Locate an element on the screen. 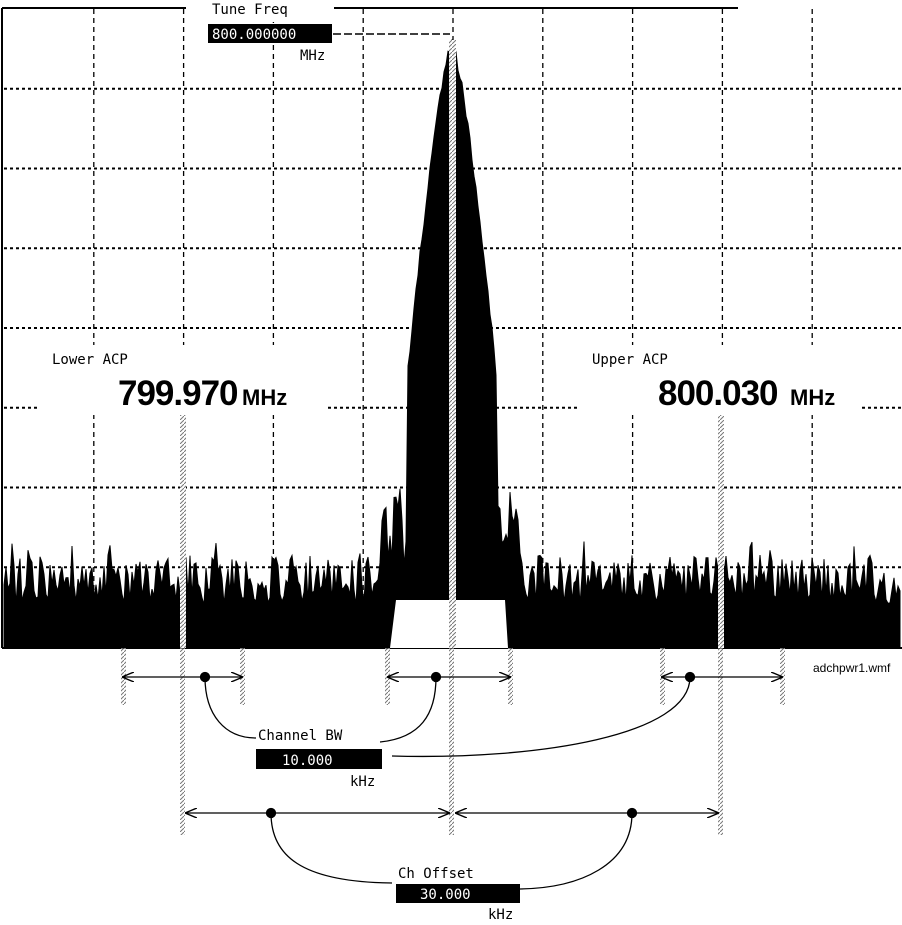 Image resolution: width=902 pixels, height=925 pixels. ch-offset-label: Ch Offset is located at coordinates (436, 874).